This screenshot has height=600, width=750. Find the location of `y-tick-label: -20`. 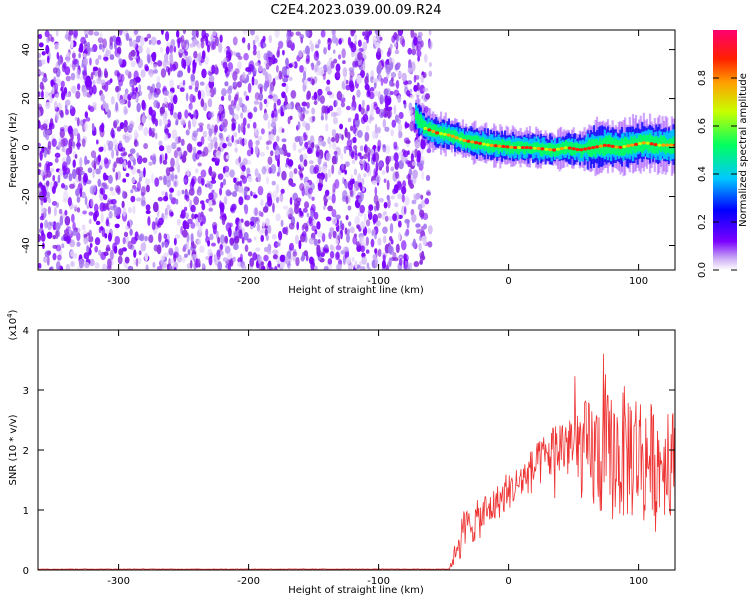

y-tick-label: -20 is located at coordinates (26, 196).